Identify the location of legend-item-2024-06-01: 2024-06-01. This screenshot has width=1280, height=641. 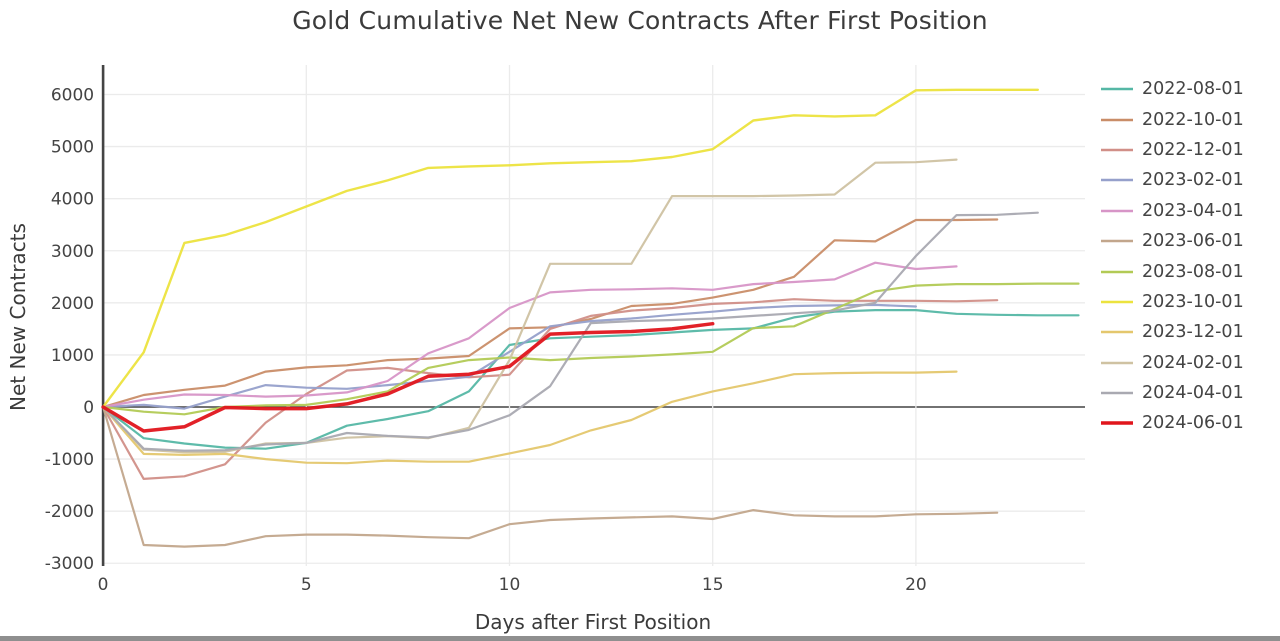
(1172, 423).